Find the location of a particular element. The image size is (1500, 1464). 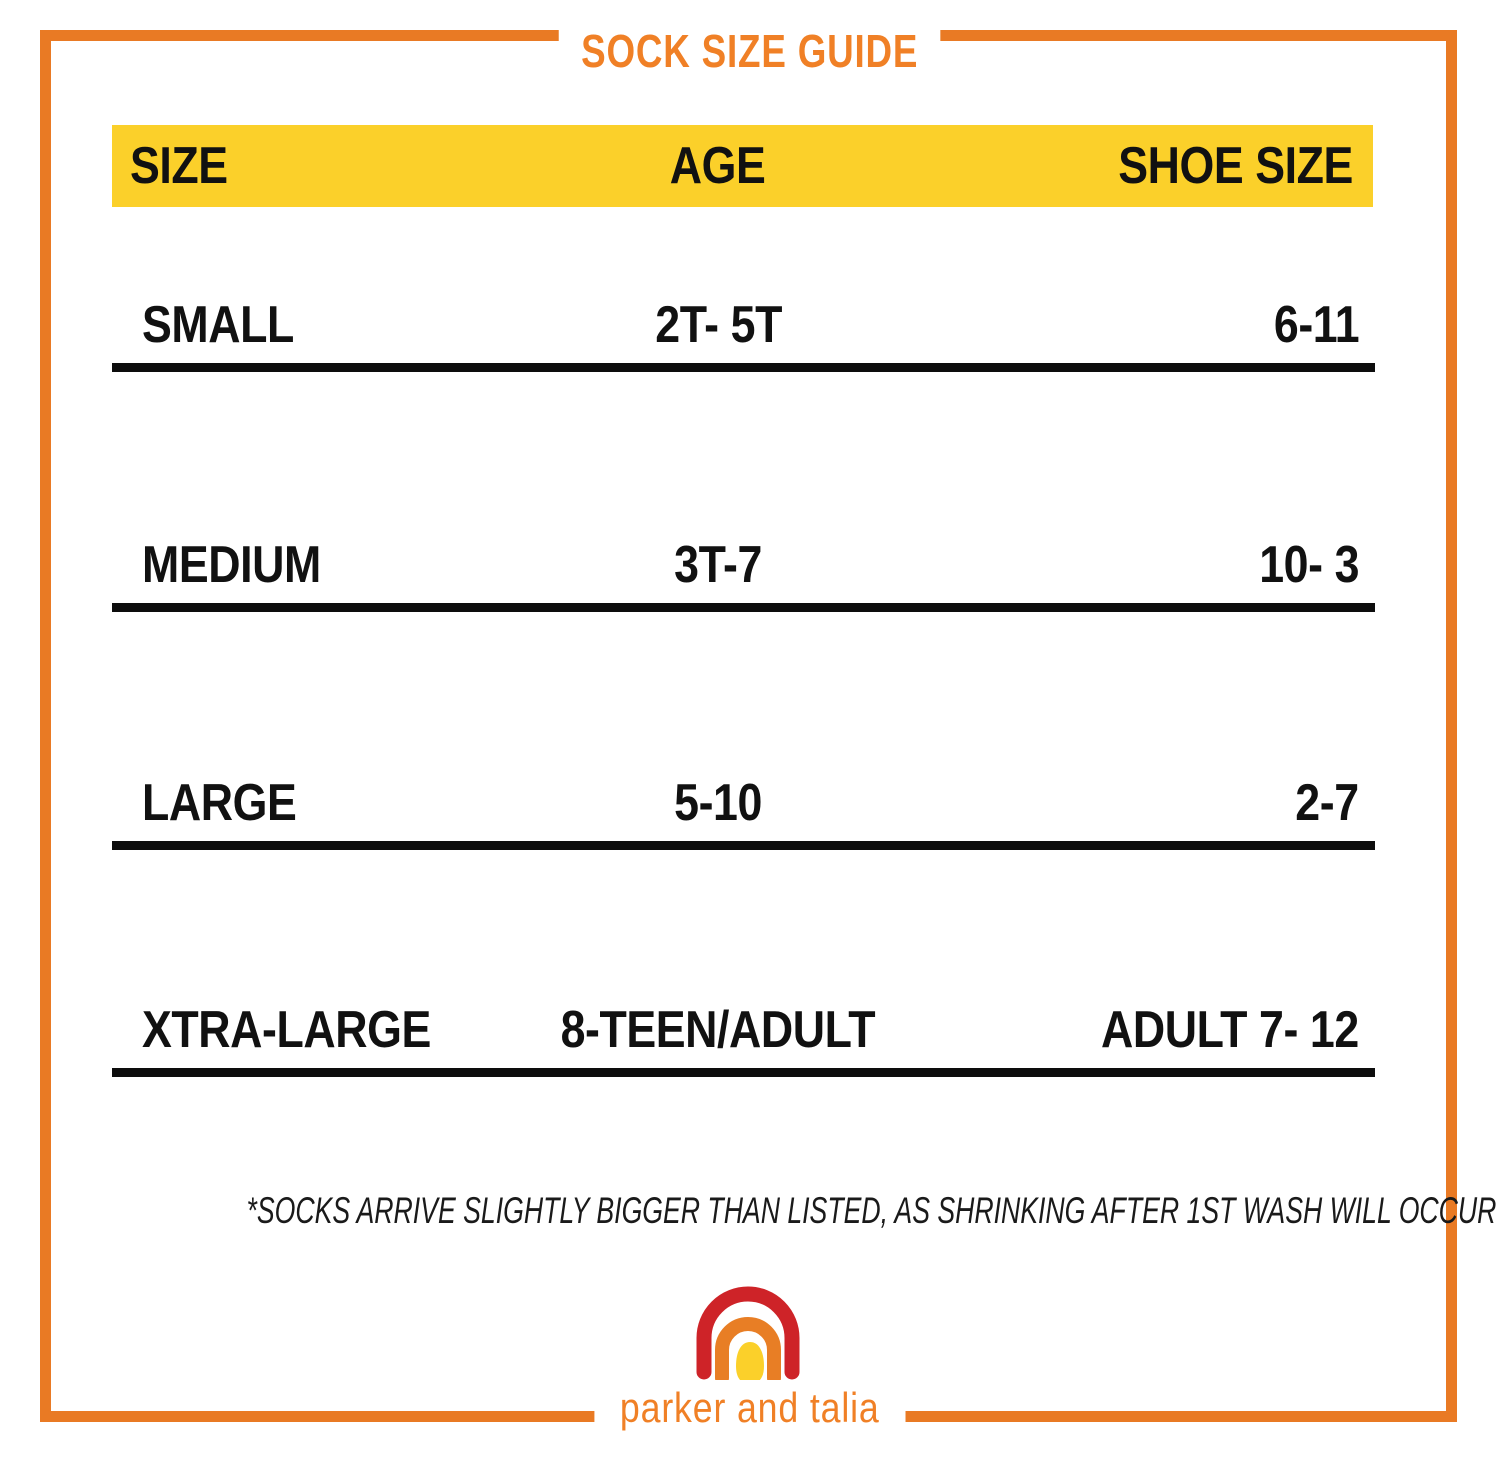

age-value: 8-TEEN/ADULT is located at coordinates (718, 1030).